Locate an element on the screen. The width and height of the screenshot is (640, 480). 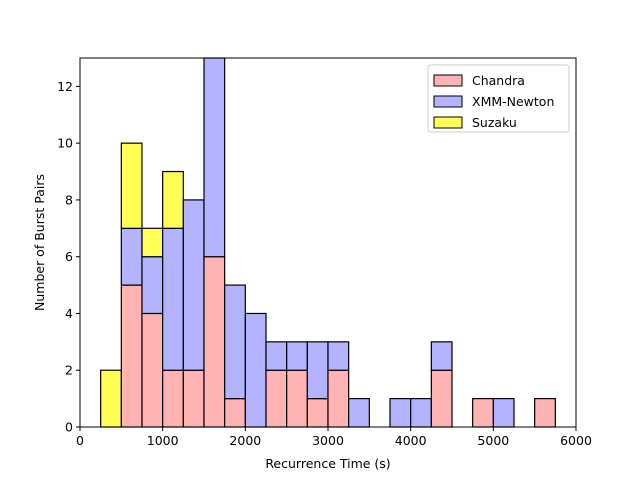
legend-label-xmm-newton: XMM-Newton is located at coordinates (513, 101).